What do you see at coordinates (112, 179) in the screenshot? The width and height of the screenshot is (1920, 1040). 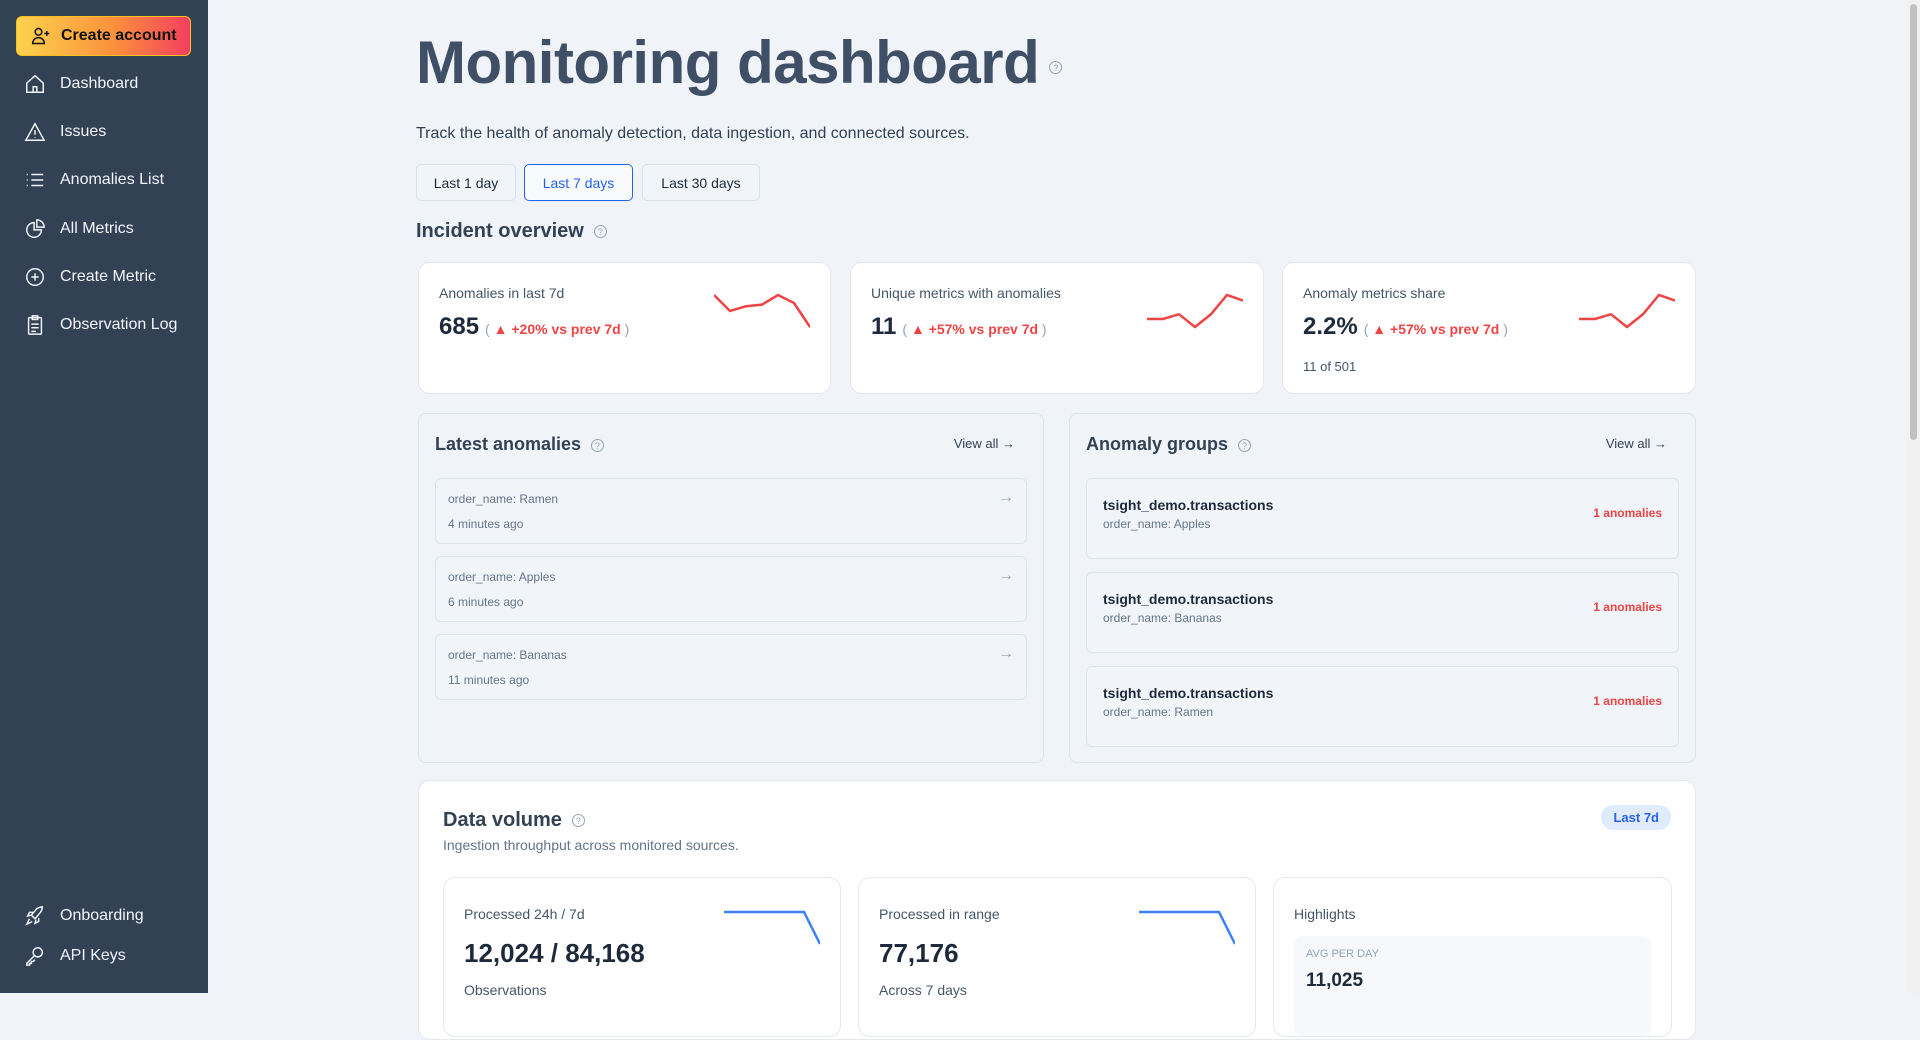 I see `sidebar-item-label: Anomalies List` at bounding box center [112, 179].